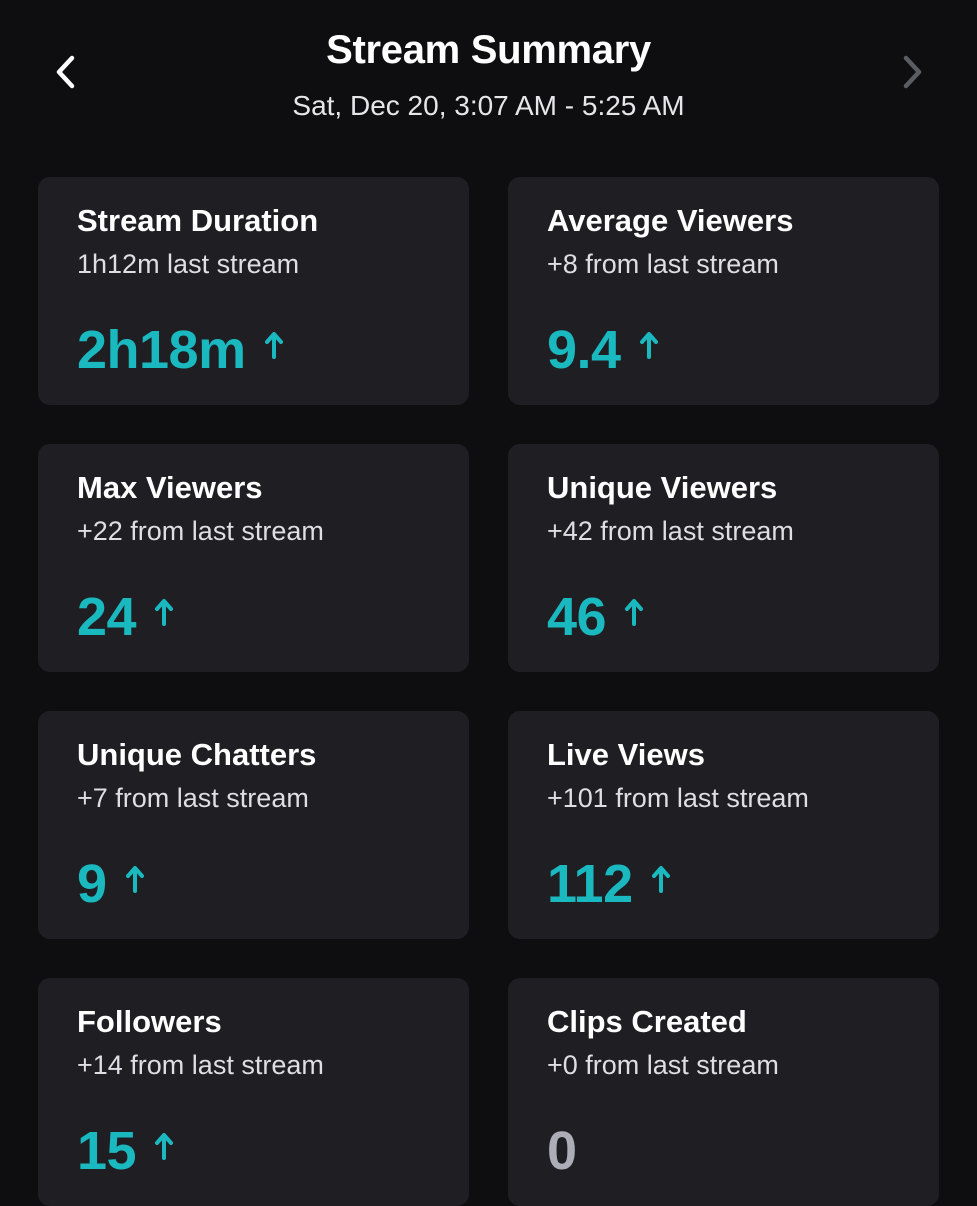 Image resolution: width=977 pixels, height=1206 pixels. Describe the element at coordinates (670, 531) in the screenshot. I see `stat-comparison: +42 from last stream` at that location.